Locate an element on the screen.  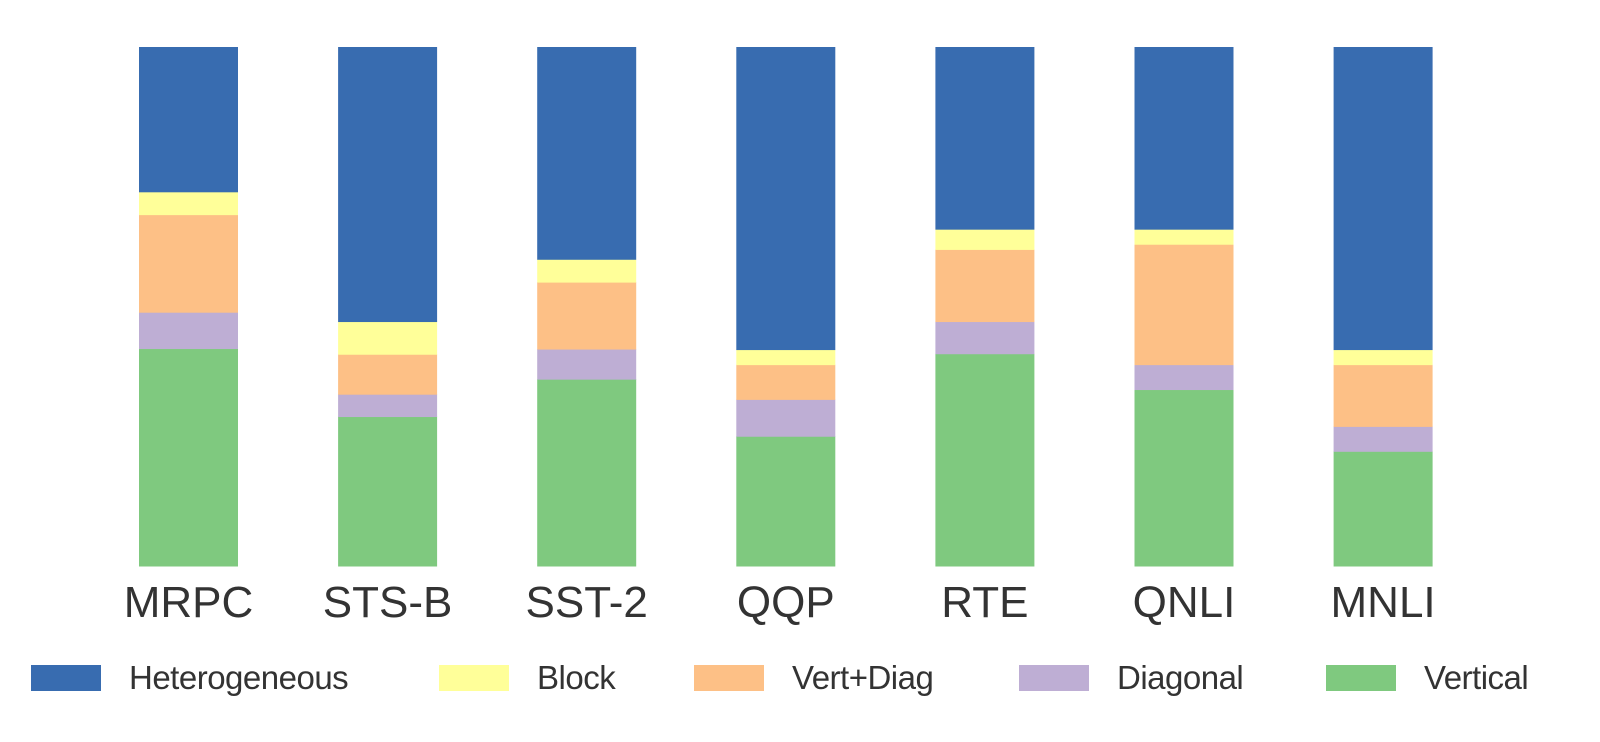
x-tick-label: MNLI is located at coordinates (1383, 602).